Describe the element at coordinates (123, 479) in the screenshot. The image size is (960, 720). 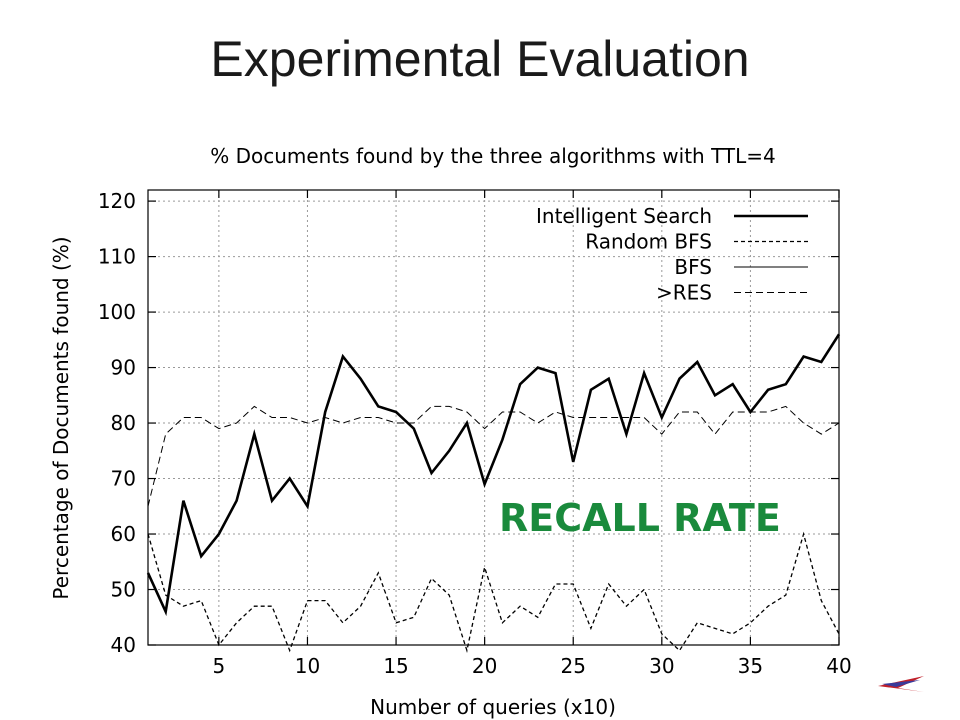
I see `y-tick-label: 70` at that location.